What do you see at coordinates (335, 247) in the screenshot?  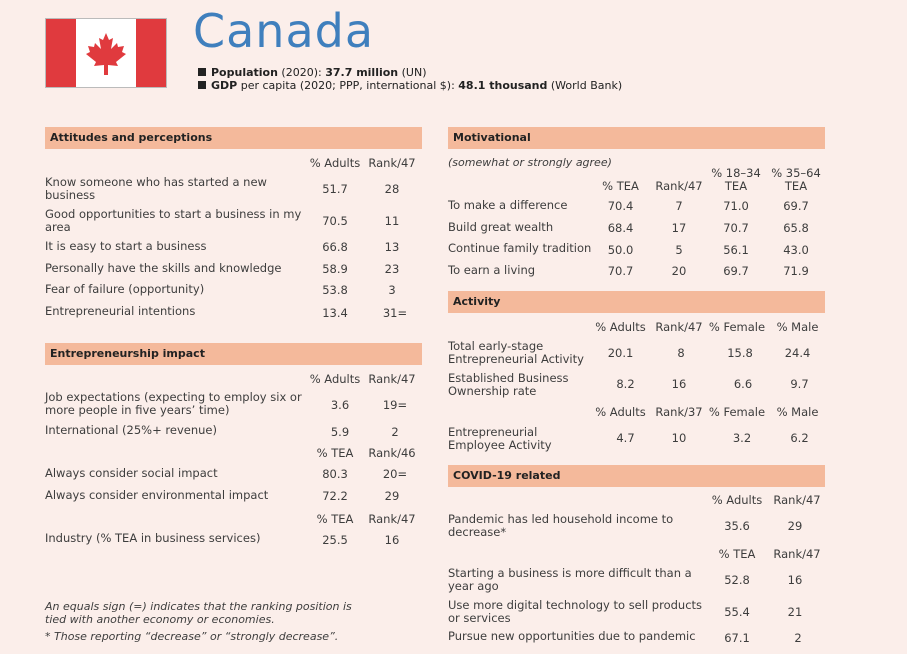 I see `cell-text: 66.8` at bounding box center [335, 247].